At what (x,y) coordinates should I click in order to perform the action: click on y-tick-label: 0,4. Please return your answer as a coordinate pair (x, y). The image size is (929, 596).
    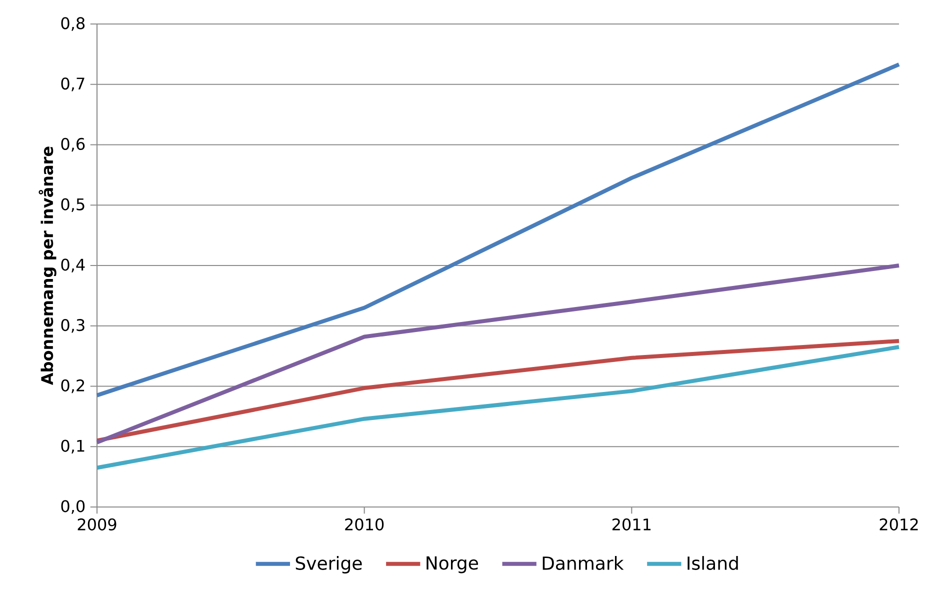
    Looking at the image, I should click on (73, 265).